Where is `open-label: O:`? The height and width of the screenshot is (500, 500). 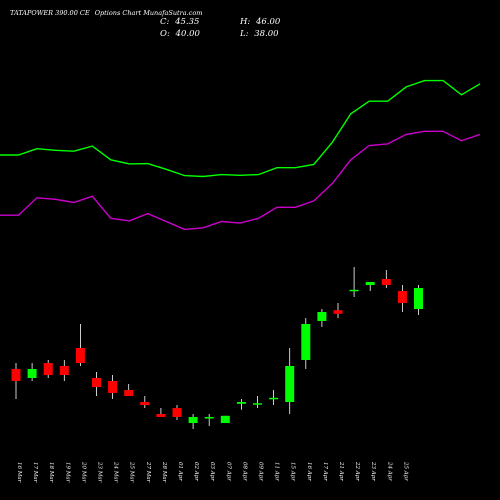 open-label: O: is located at coordinates (165, 34).